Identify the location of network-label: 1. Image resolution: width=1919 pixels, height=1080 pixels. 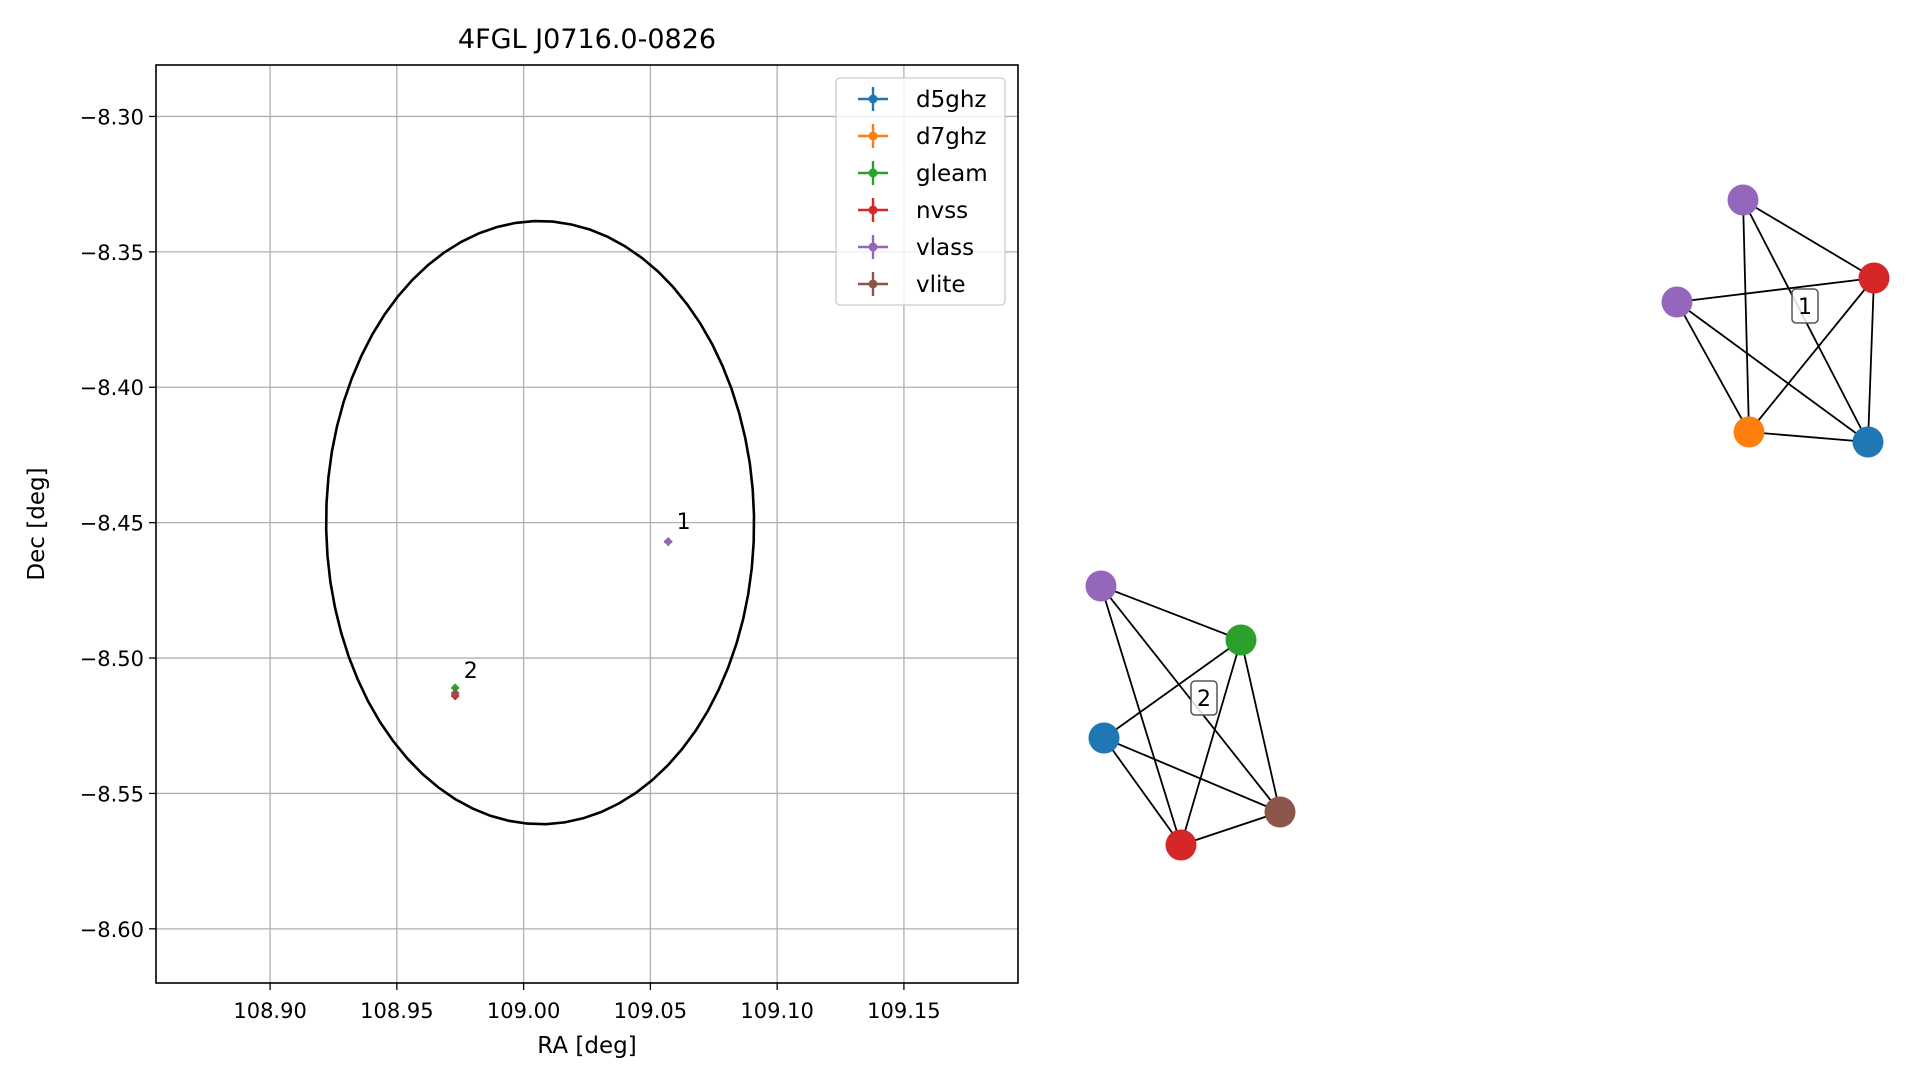
(1805, 307).